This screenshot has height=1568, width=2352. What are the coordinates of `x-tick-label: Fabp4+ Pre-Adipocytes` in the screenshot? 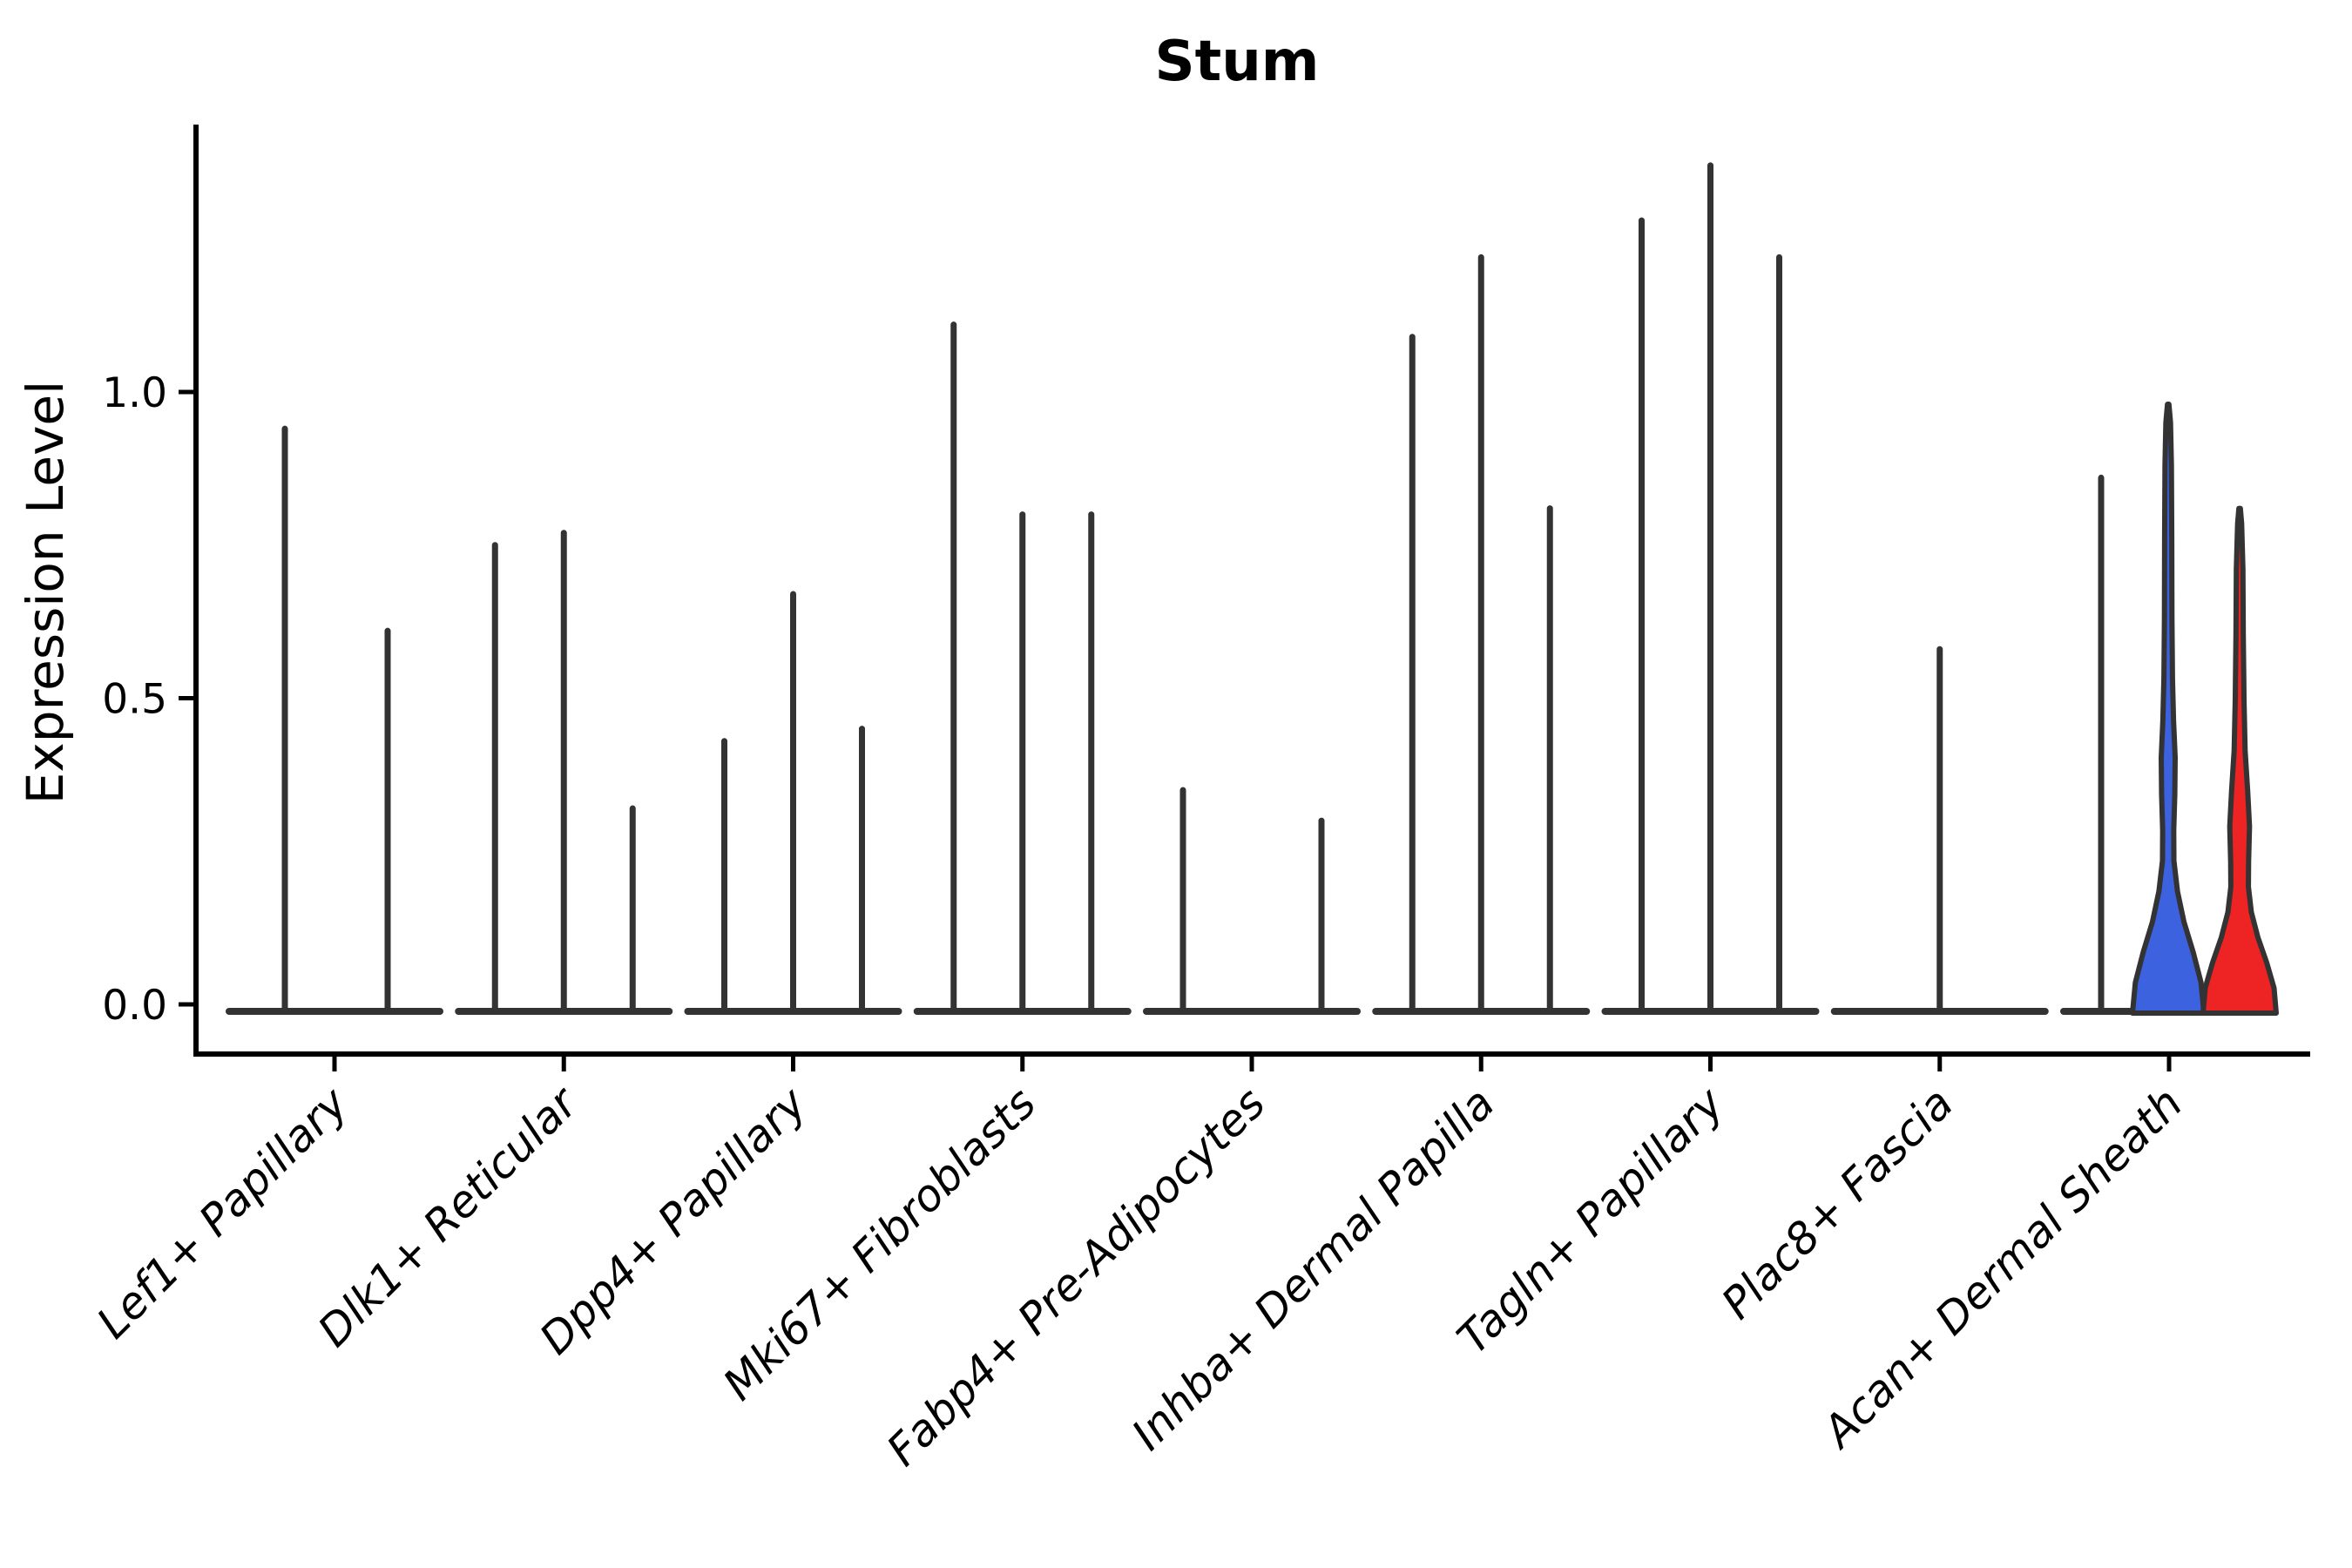 It's located at (1076, 1277).